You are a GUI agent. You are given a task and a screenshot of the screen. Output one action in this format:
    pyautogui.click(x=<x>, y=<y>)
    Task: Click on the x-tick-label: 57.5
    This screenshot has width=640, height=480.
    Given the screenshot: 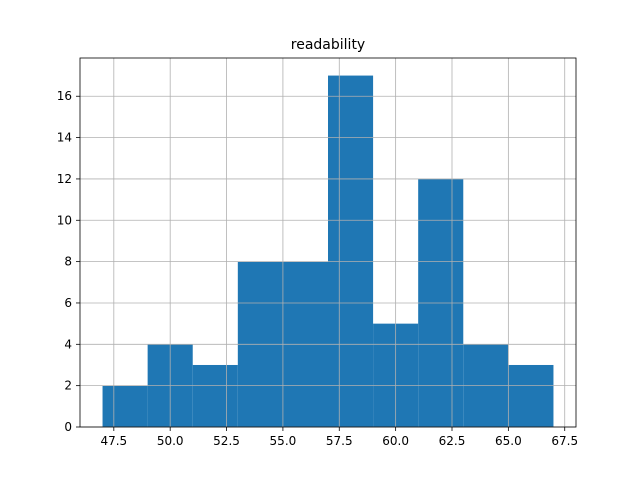 What is the action you would take?
    pyautogui.click(x=339, y=441)
    